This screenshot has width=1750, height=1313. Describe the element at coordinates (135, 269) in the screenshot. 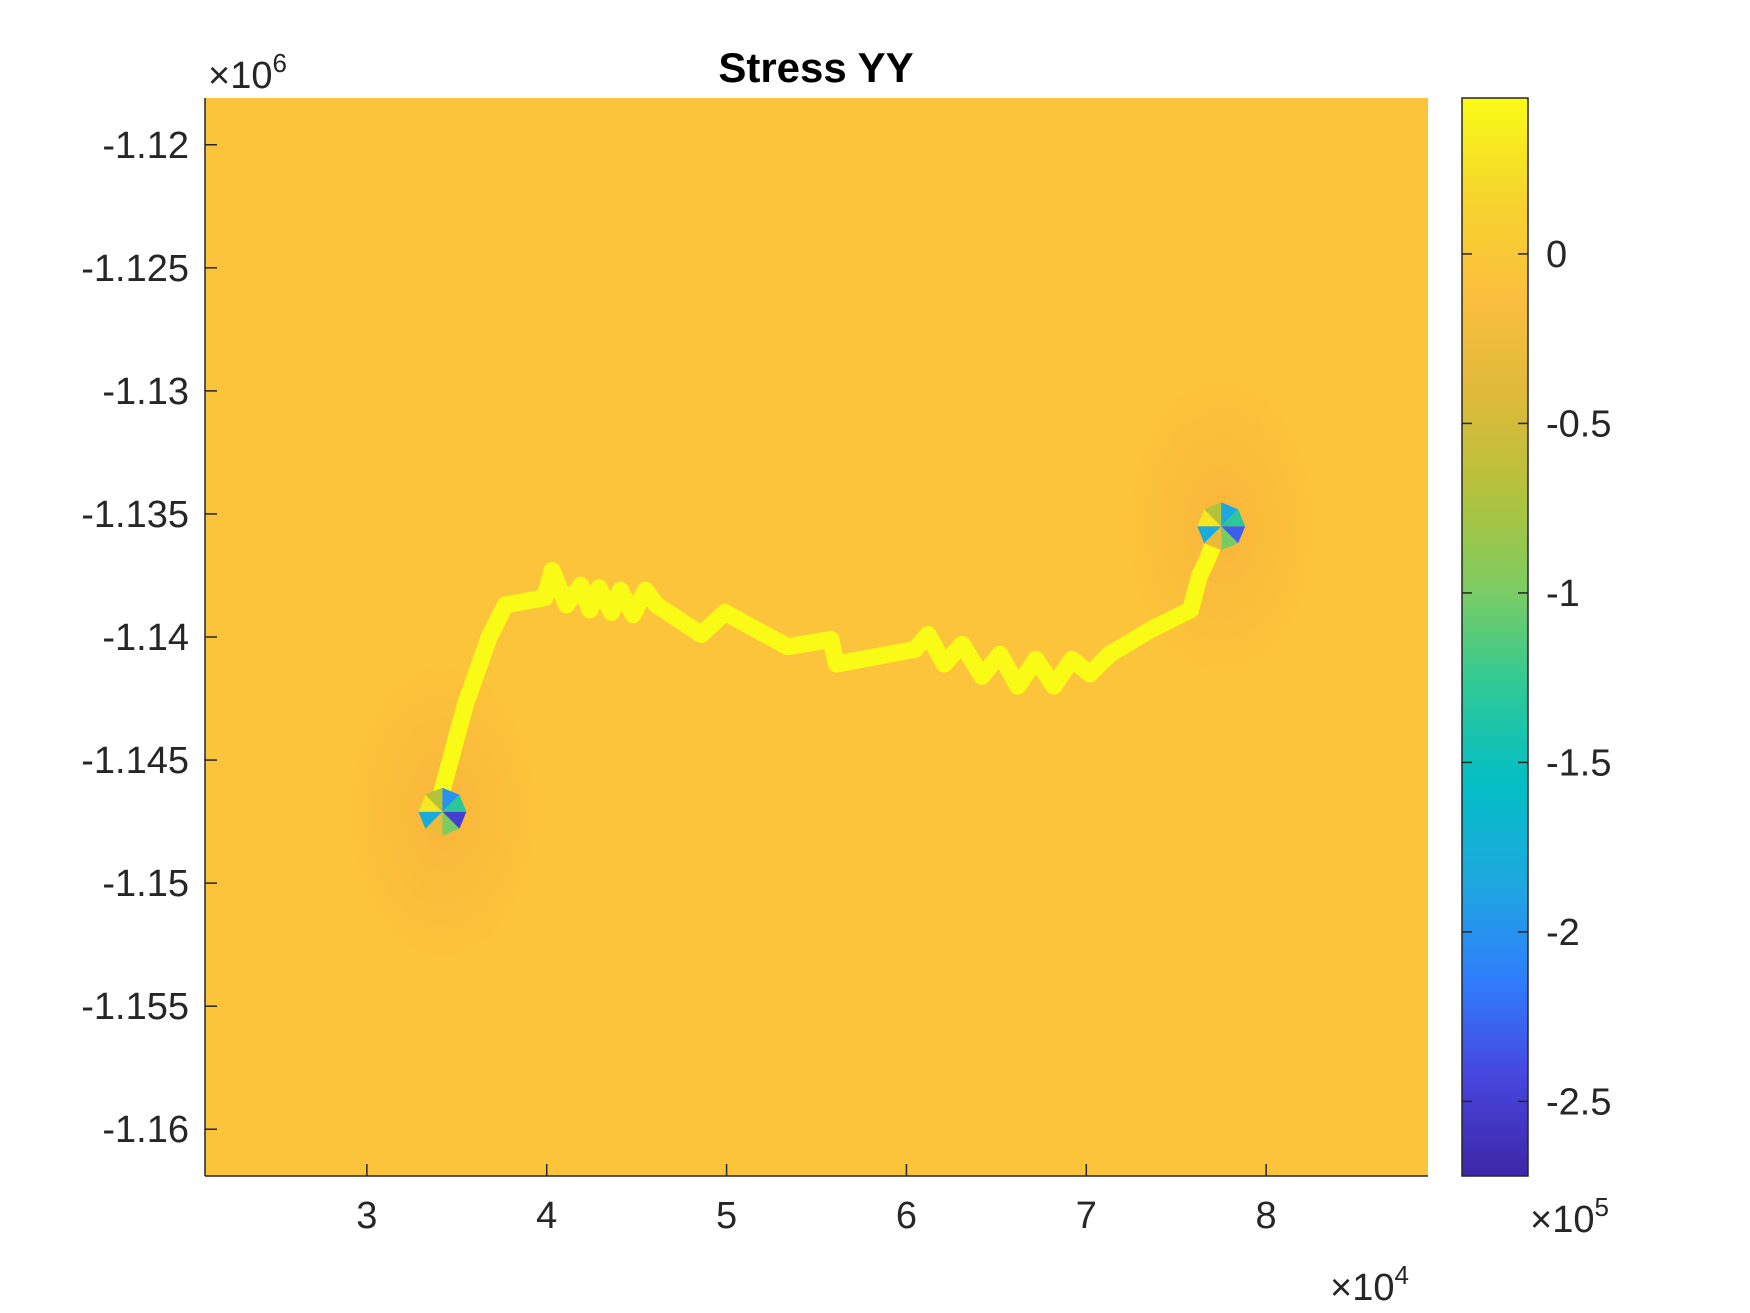

I see `y-tick-label: -1.125` at that location.